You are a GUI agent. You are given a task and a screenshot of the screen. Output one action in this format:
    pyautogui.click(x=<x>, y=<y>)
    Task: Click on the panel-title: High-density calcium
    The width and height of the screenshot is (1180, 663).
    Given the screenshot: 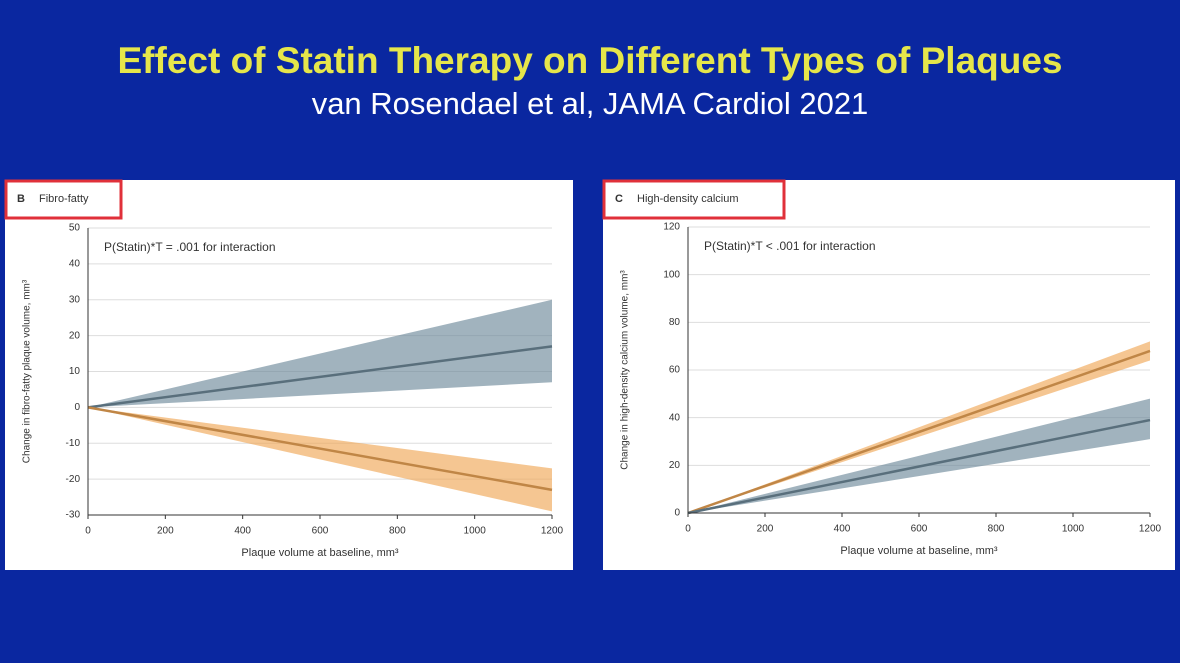 What is the action you would take?
    pyautogui.click(x=687, y=199)
    